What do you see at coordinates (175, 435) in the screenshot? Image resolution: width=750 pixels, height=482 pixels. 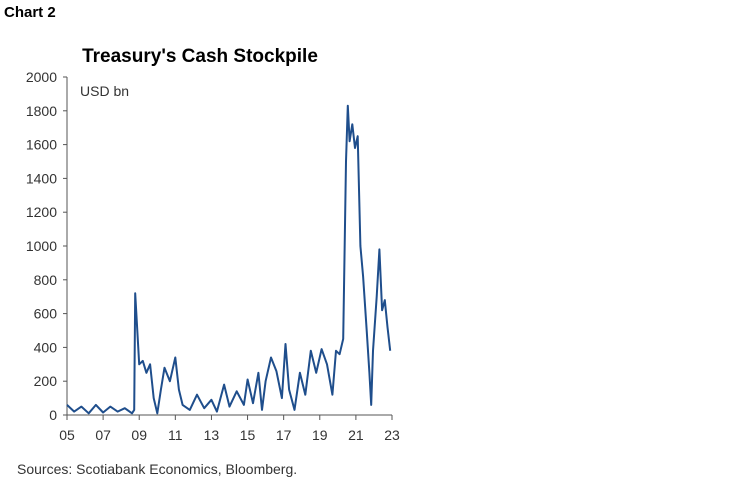 I see `x-tick-label: 11` at bounding box center [175, 435].